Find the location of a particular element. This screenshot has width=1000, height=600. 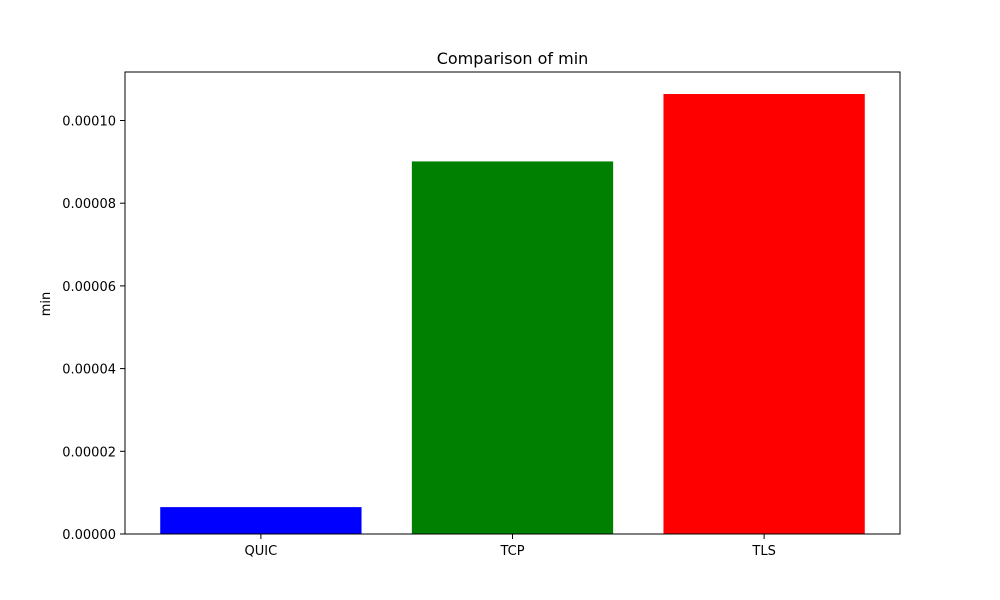

y-tick-label: 0.00010 is located at coordinates (89, 121).